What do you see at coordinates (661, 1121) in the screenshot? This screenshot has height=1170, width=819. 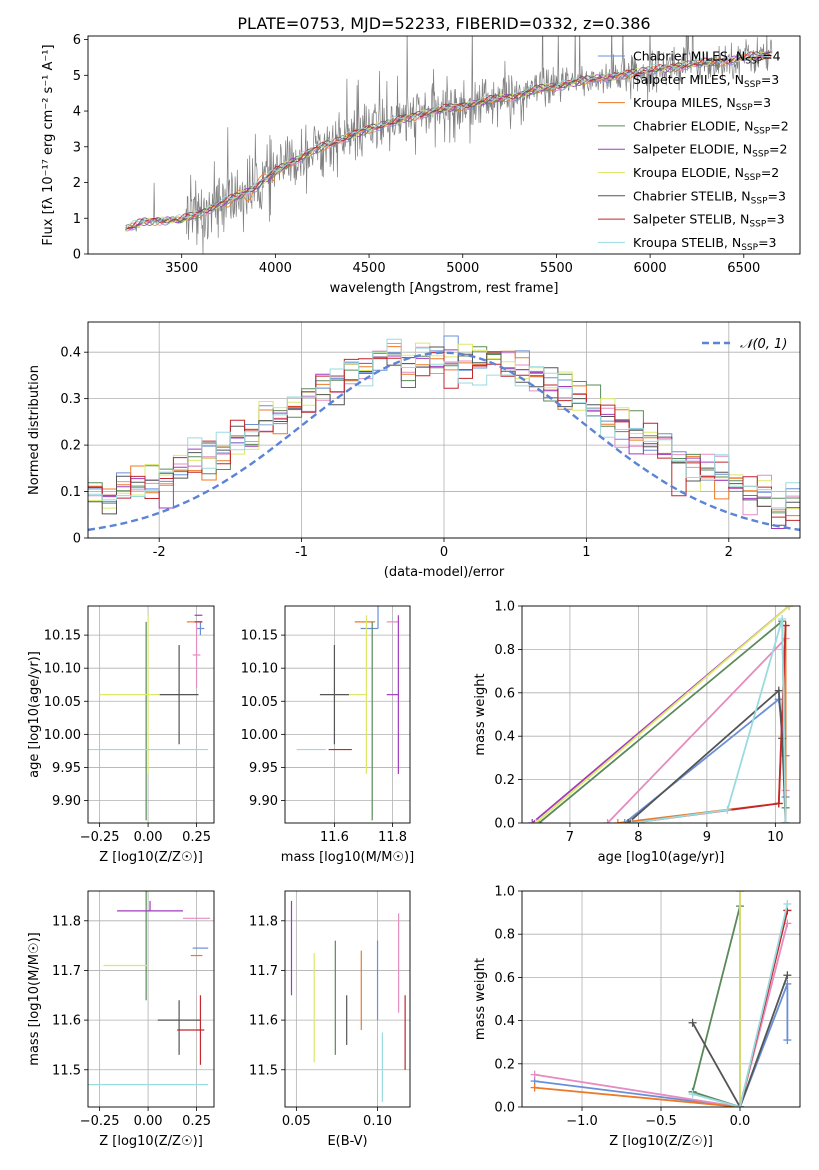 I see `x-tick-label: −0.5` at bounding box center [661, 1121].